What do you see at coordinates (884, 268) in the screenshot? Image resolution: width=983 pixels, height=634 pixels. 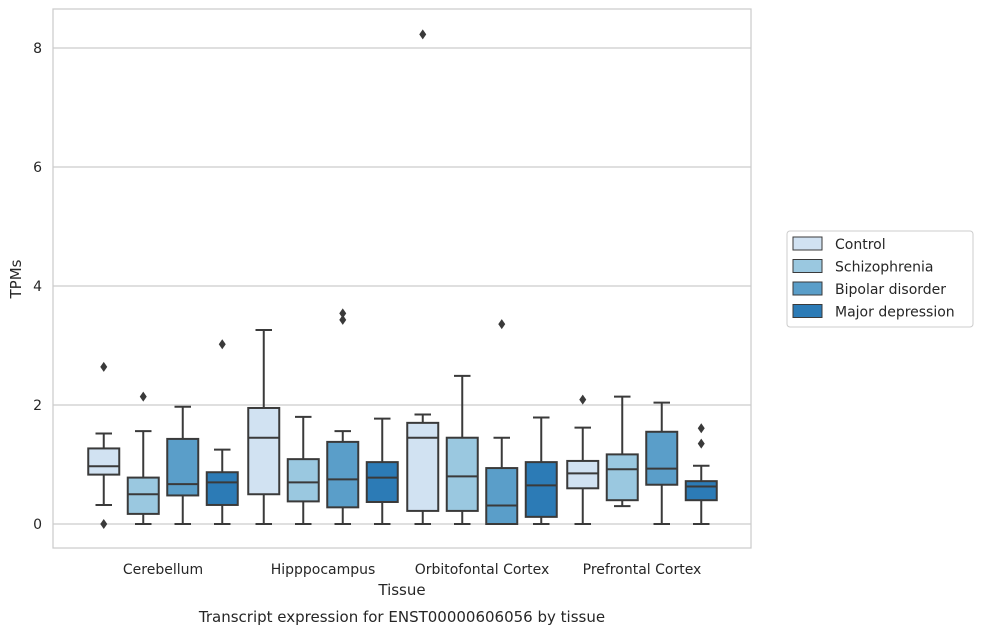 I see `legend-label: Schizophrenia` at bounding box center [884, 268].